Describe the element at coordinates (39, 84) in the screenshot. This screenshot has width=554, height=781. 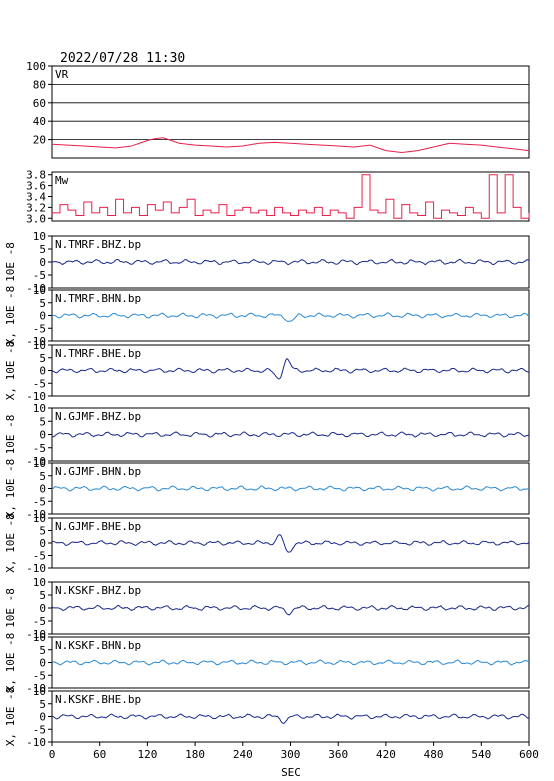
I see `y-tick-label: 80` at that location.